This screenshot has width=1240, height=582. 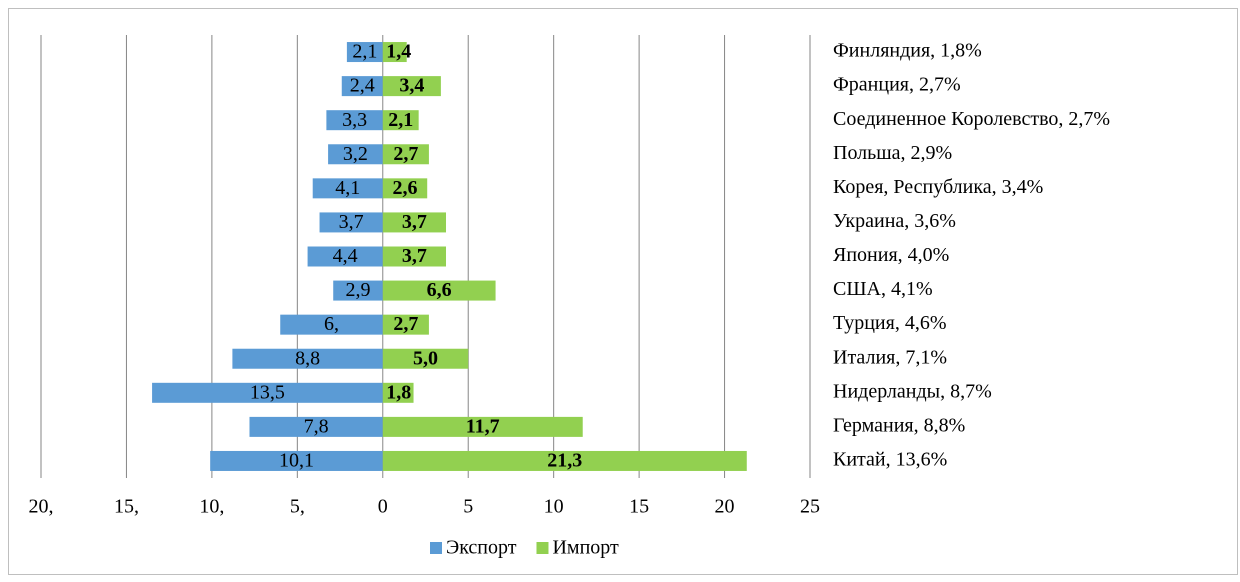 I want to click on data-label: 4,4, so click(x=345, y=256).